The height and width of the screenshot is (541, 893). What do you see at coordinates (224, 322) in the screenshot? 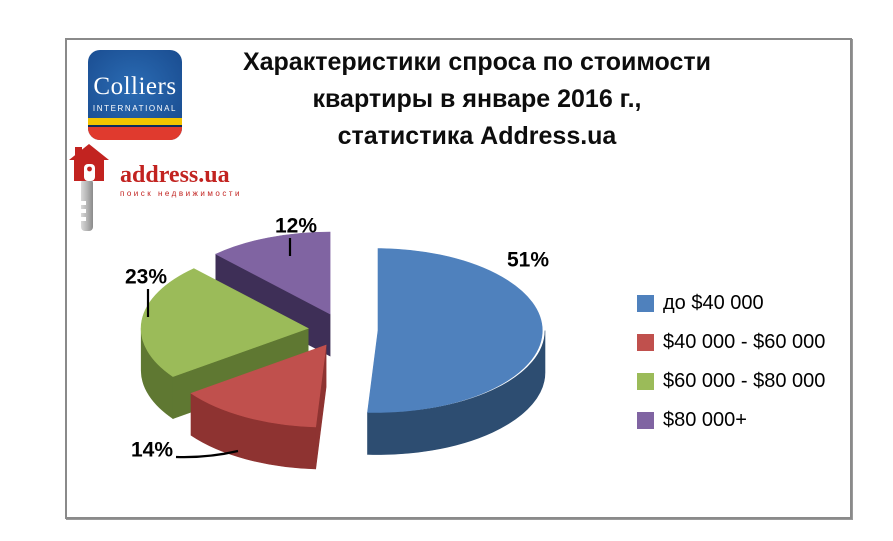
I see `pie-slice-2-top` at bounding box center [224, 322].